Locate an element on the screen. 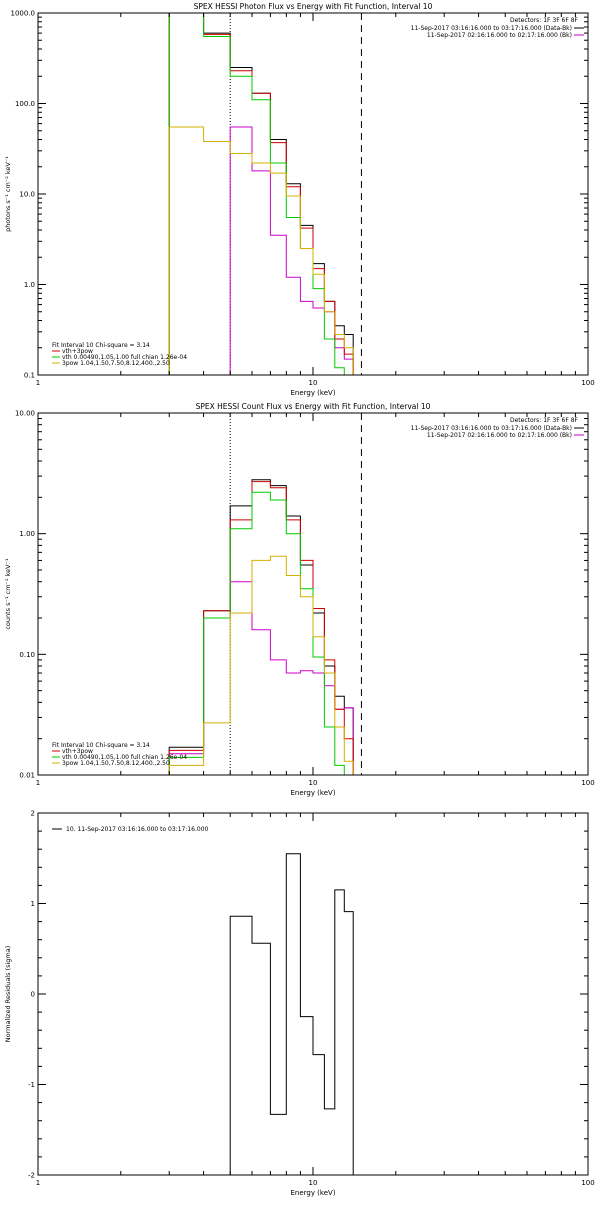 This screenshot has height=1205, width=600. y-tick-label: 1.00 is located at coordinates (27, 534).